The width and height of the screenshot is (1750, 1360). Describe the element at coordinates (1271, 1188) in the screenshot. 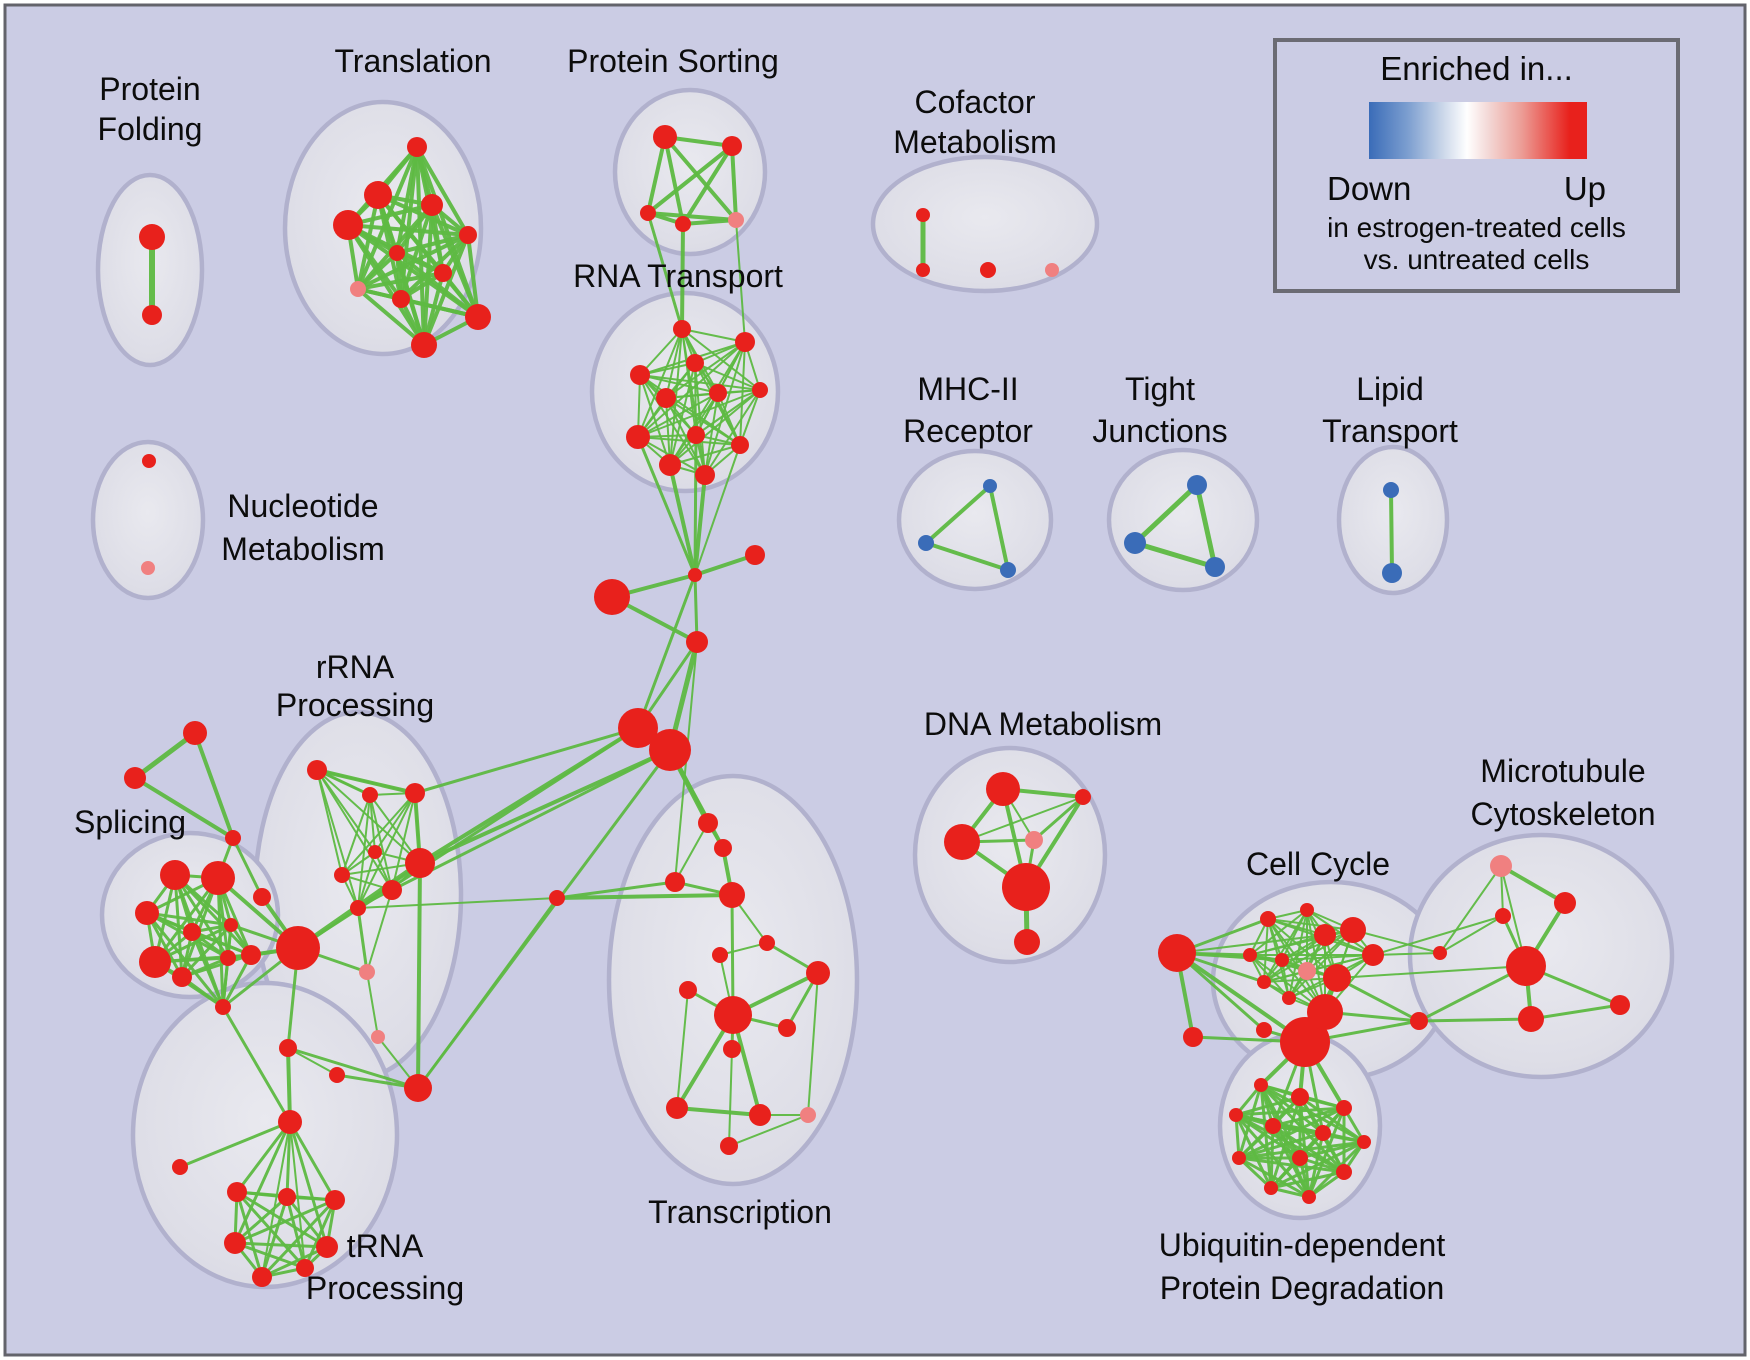

I see `node-u11-red` at that location.